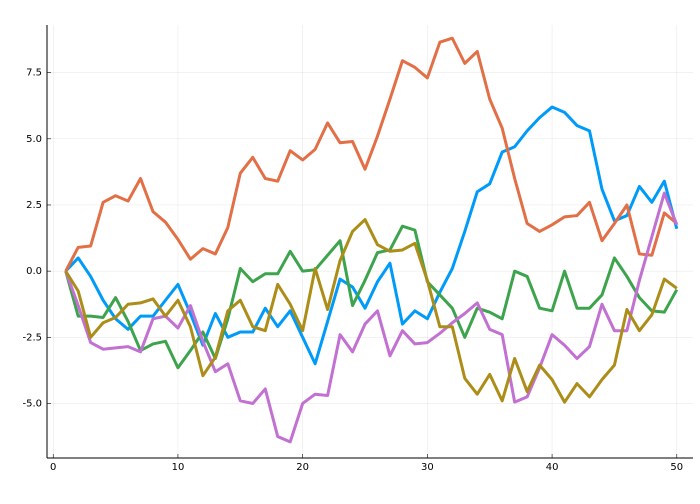 The image size is (700, 504). What do you see at coordinates (34, 271) in the screenshot?
I see `y-tick-label: 0.0` at bounding box center [34, 271].